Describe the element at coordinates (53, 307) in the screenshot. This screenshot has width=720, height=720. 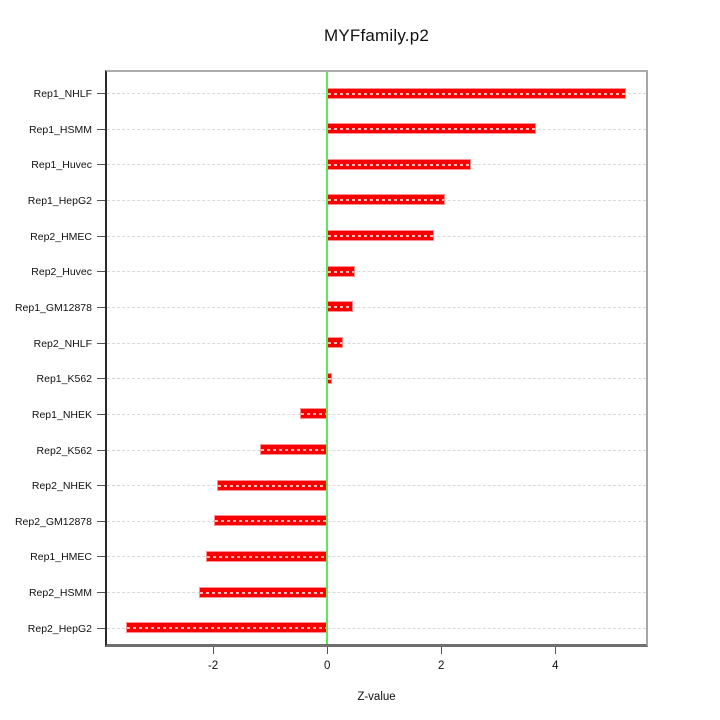
I see `category-label-Rep1_GM12878: Rep1_GM12878` at that location.